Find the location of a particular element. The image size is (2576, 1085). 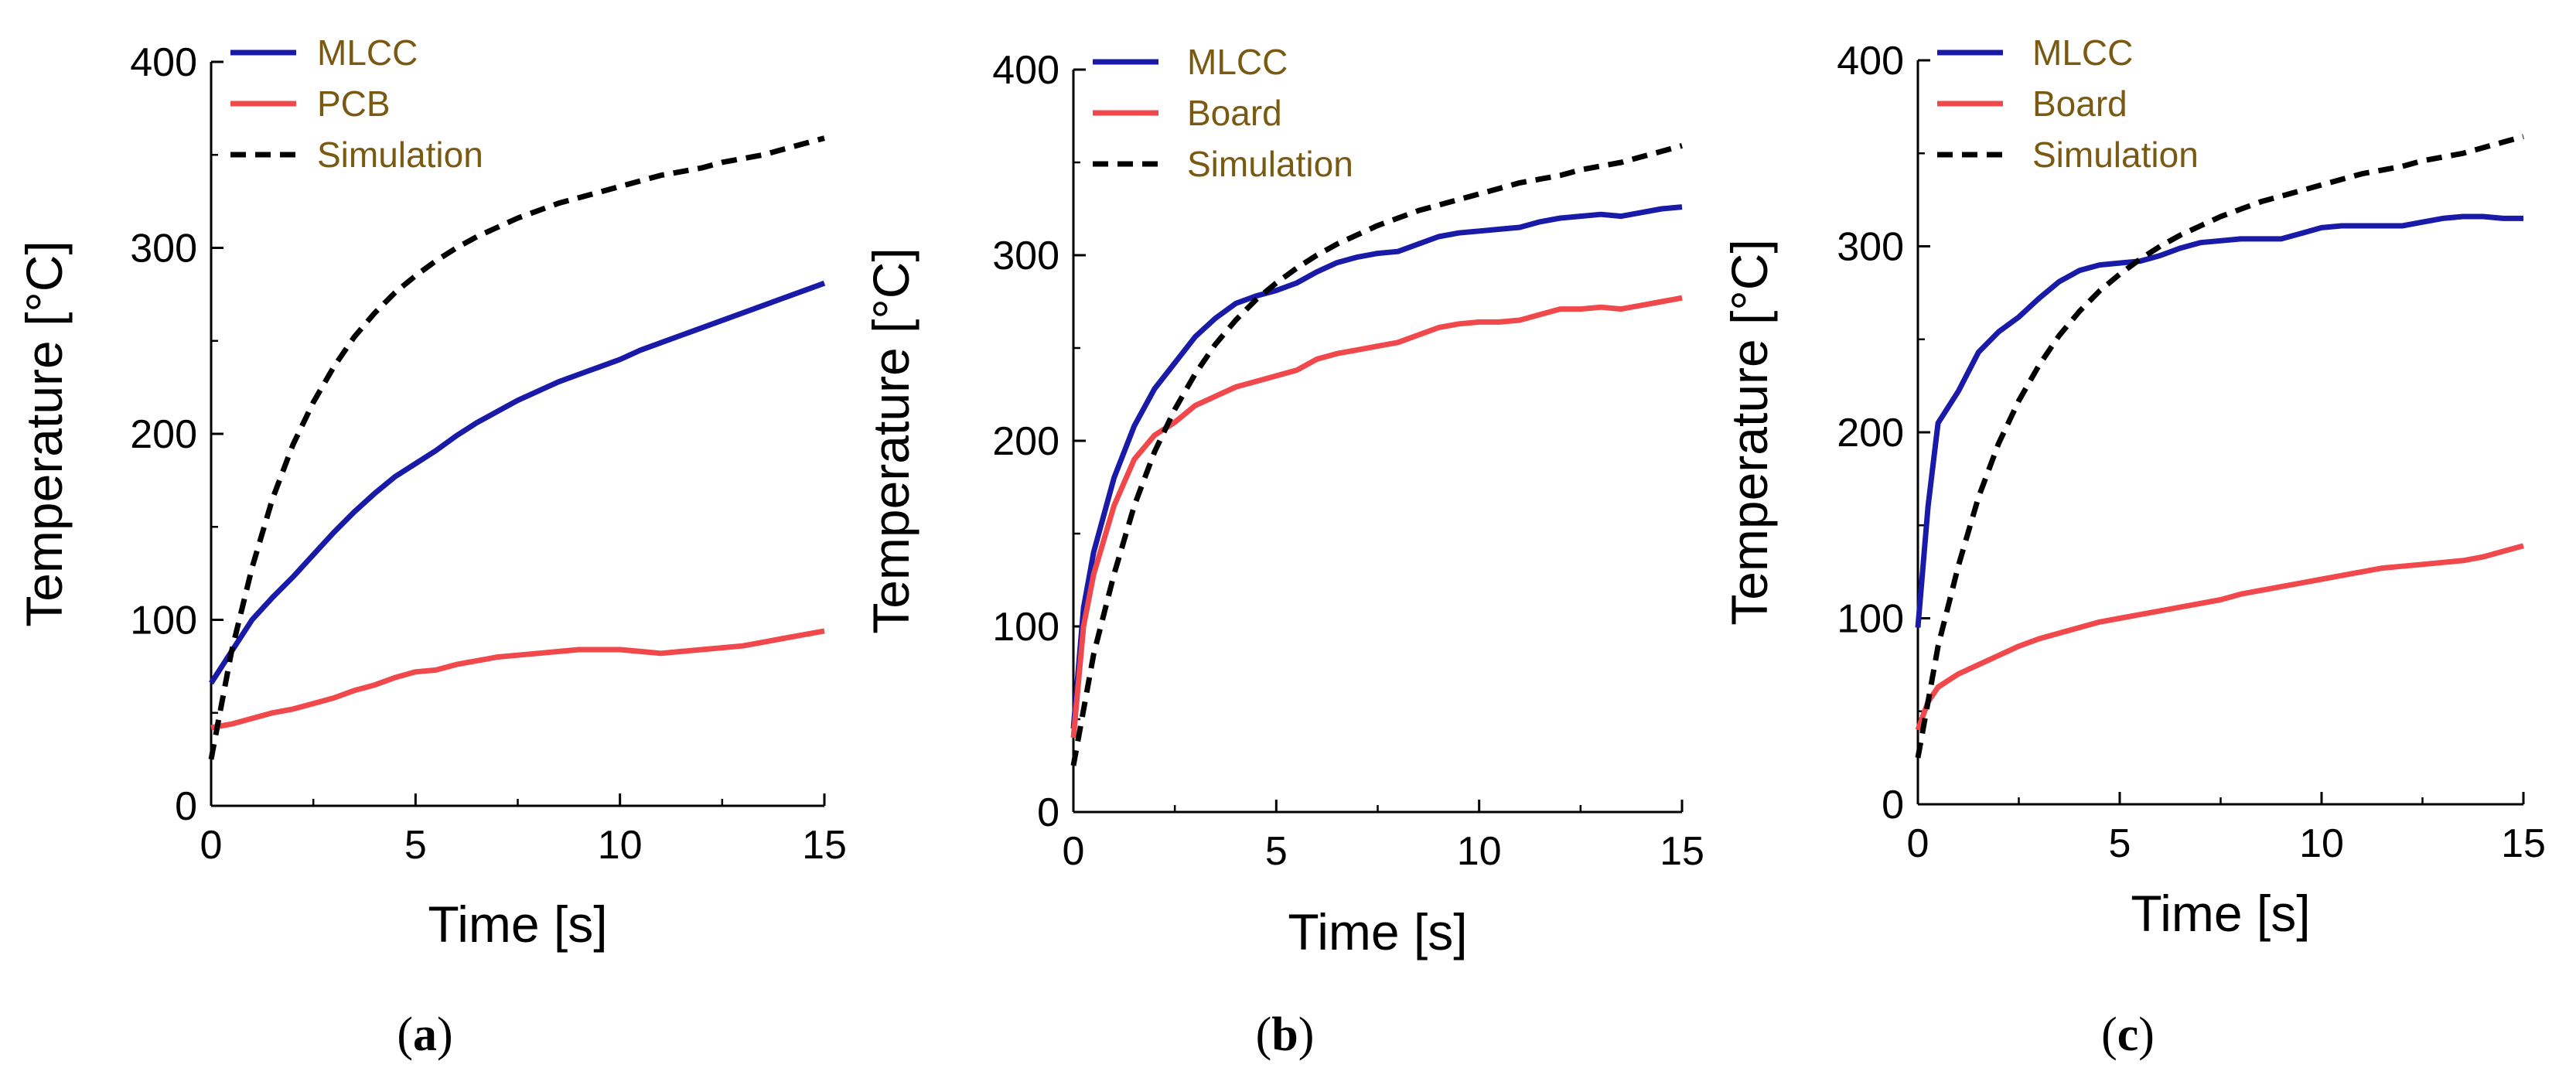

panel-label: (a) is located at coordinates (425, 1034).